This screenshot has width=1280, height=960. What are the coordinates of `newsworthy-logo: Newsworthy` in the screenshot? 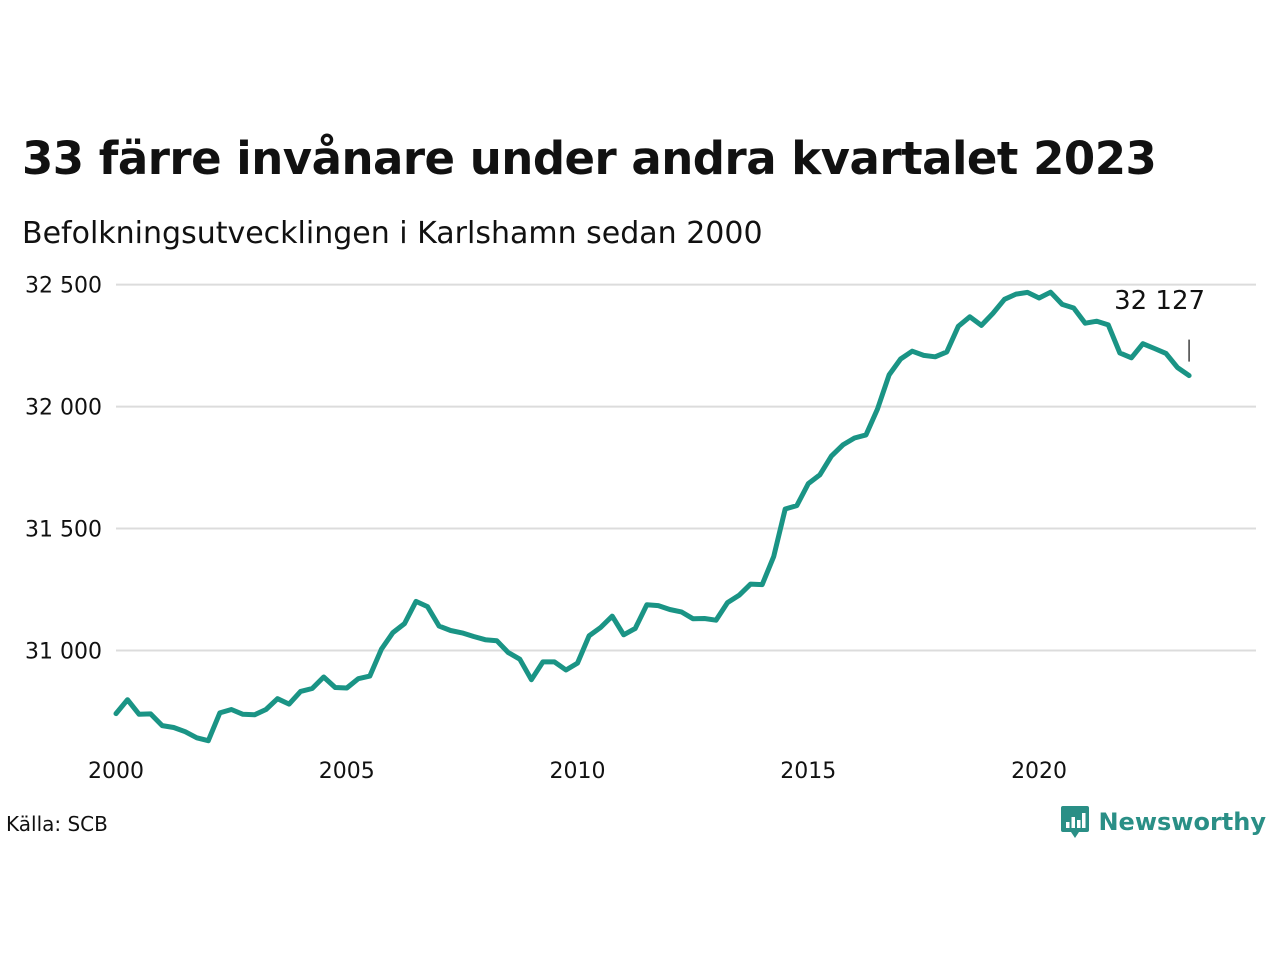 It's located at (1163, 822).